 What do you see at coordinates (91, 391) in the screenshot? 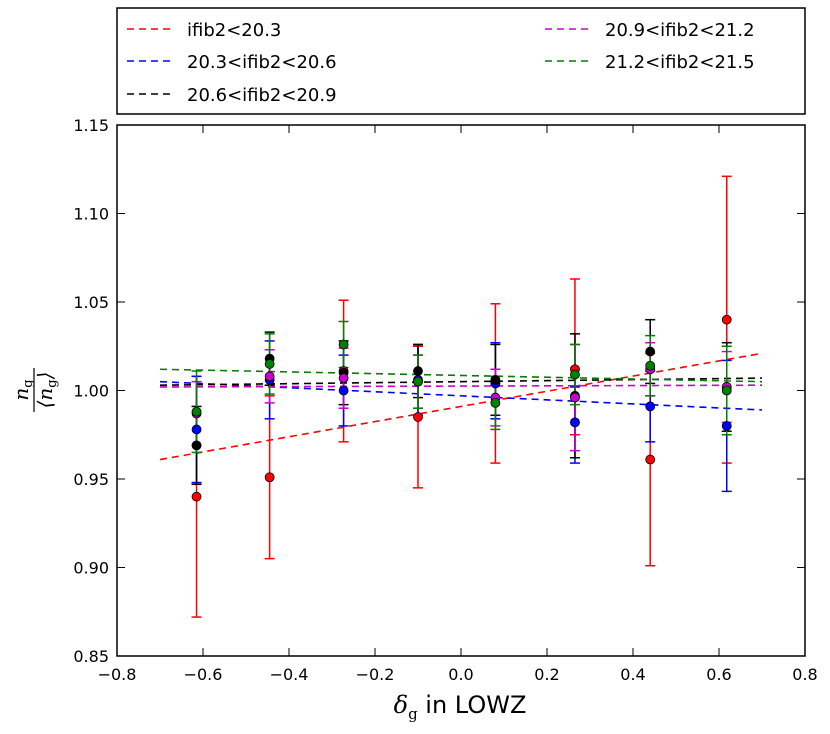
I see `y-tick-label: 1.00` at bounding box center [91, 391].